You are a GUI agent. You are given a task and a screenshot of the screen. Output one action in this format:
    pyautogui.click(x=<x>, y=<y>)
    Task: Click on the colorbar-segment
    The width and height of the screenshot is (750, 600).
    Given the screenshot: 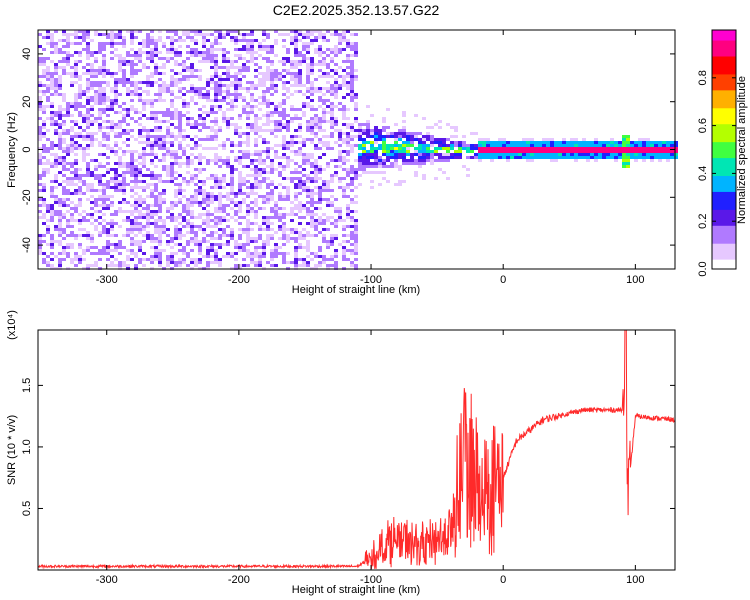 What is the action you would take?
    pyautogui.click(x=724, y=77)
    